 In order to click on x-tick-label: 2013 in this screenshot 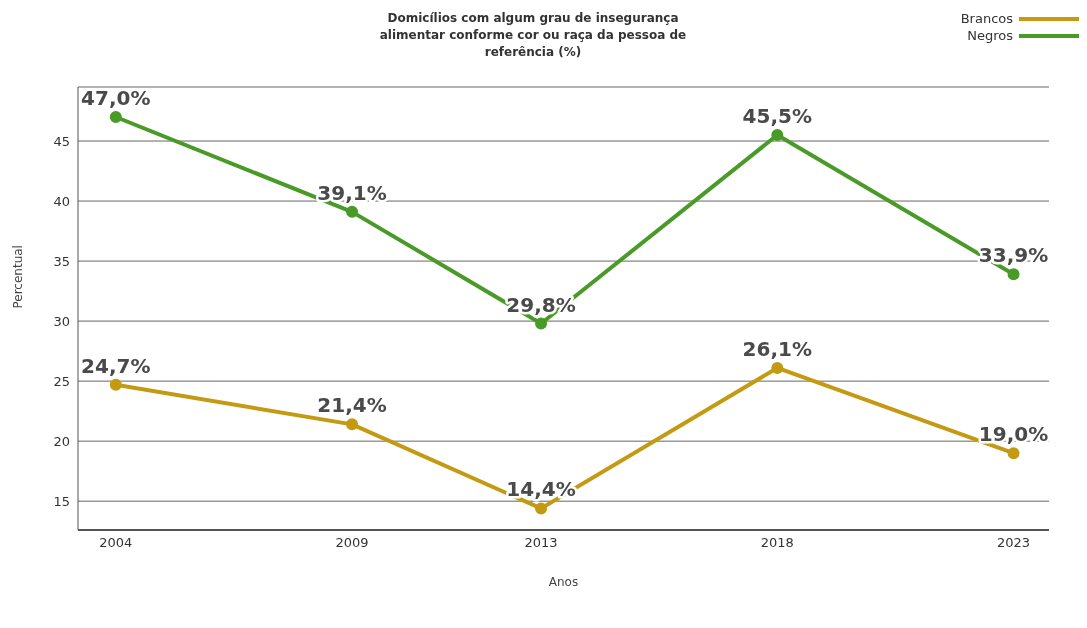, I will do `click(541, 543)`.